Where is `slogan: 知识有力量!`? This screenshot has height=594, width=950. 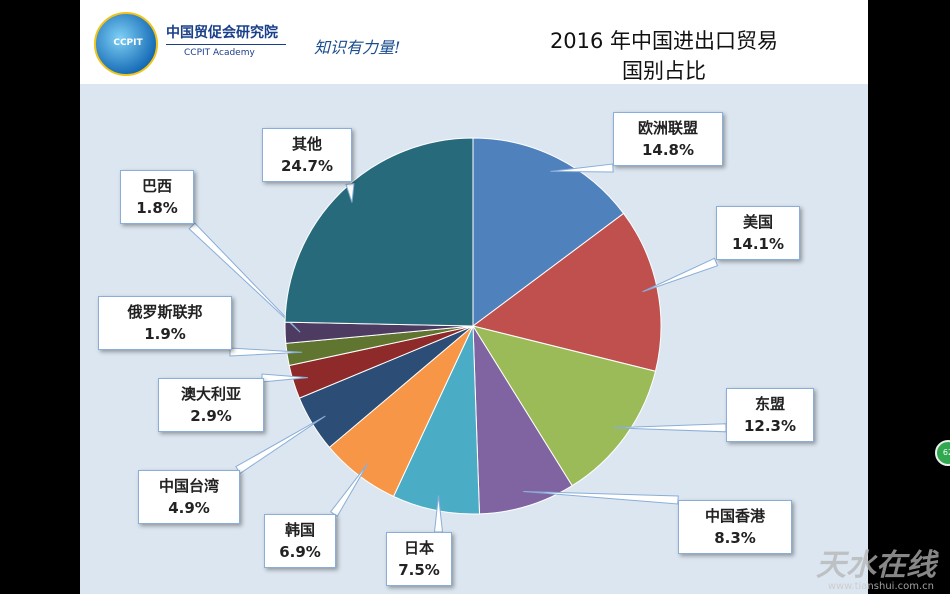
slogan: 知识有力量! is located at coordinates (357, 47).